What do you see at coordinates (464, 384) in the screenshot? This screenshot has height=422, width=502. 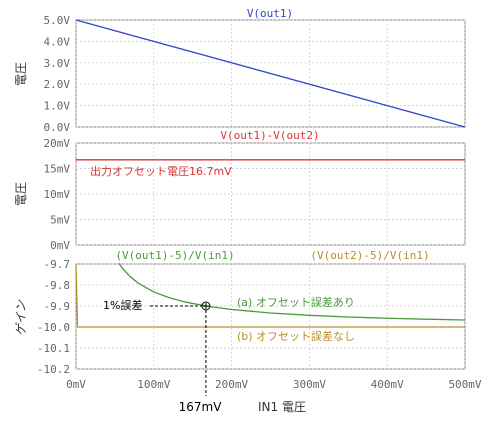 I see `x-tick-label: 500mV` at bounding box center [464, 384].